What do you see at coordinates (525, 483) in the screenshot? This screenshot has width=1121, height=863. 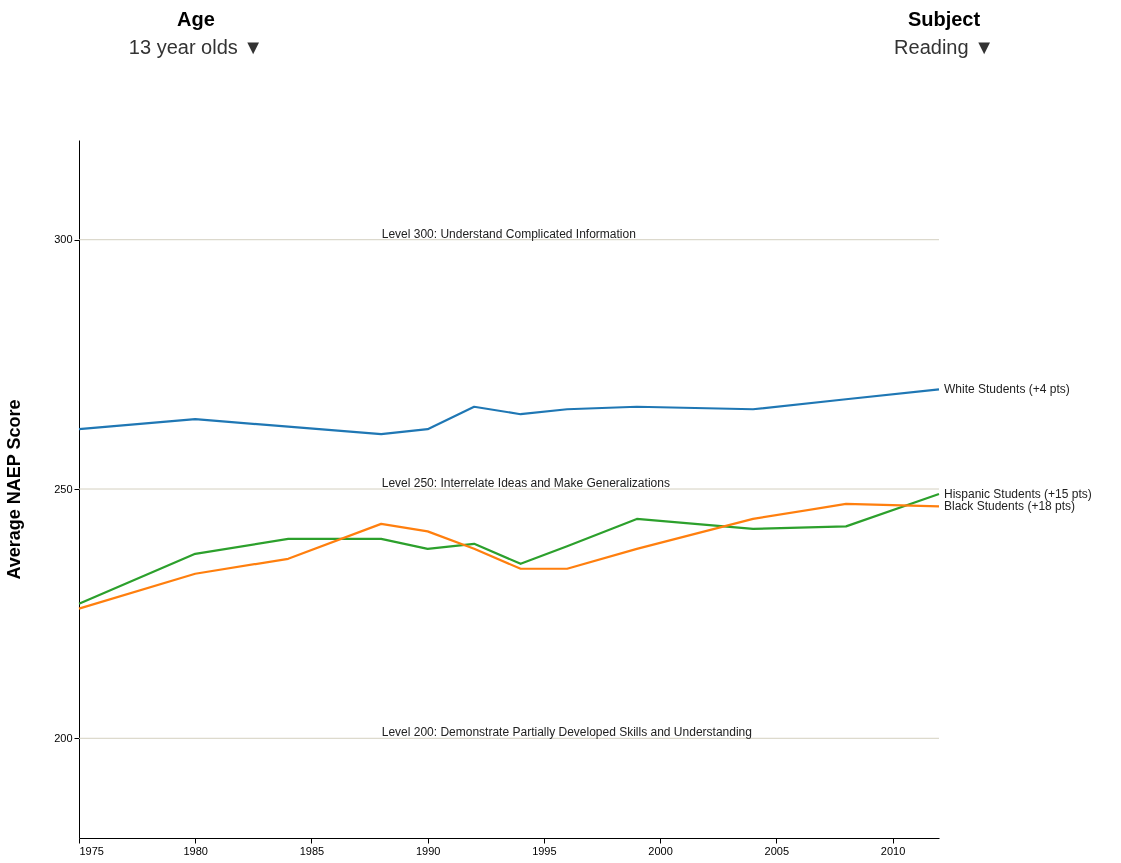 I see `ref-line-label: Level 250: Interrelate Ideas and Make Generalizations` at bounding box center [525, 483].